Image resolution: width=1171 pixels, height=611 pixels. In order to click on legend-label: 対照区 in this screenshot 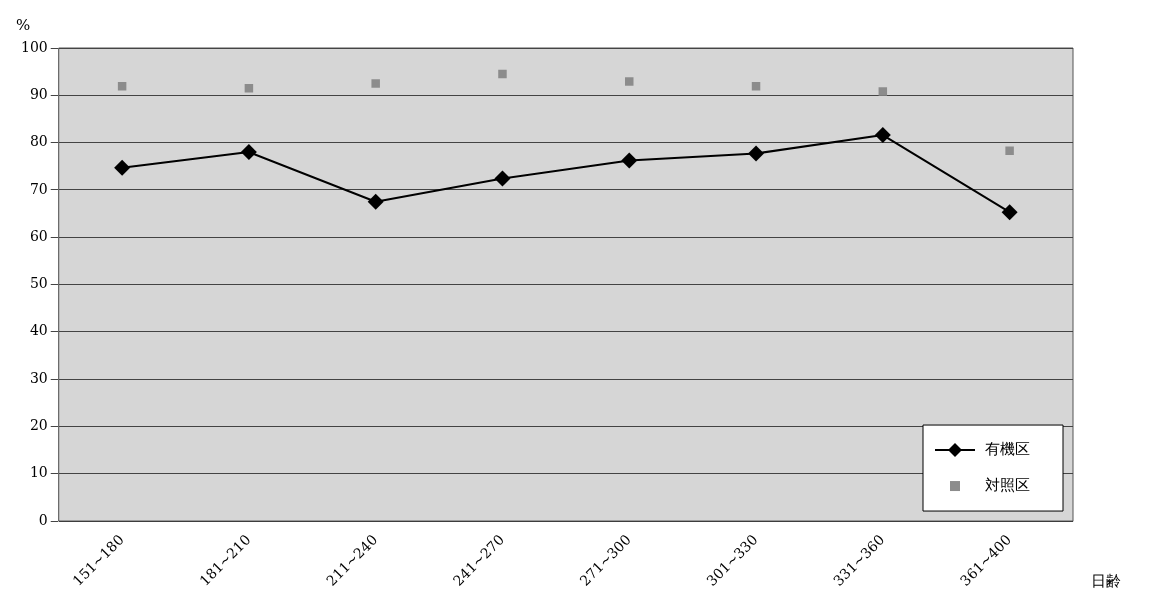, I will do `click(1007, 484)`.